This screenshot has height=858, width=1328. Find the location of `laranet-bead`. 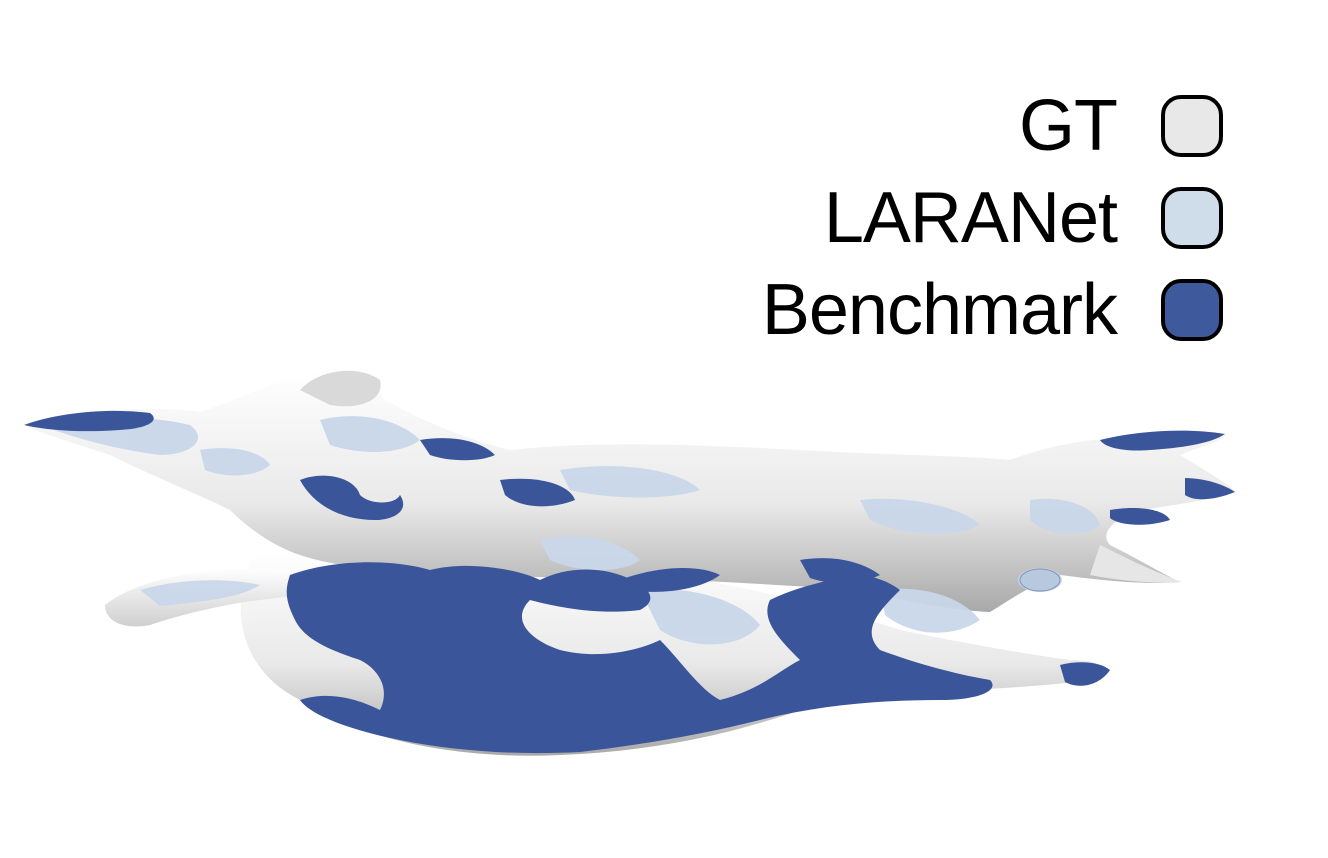

laranet-bead is located at coordinates (1040, 580).